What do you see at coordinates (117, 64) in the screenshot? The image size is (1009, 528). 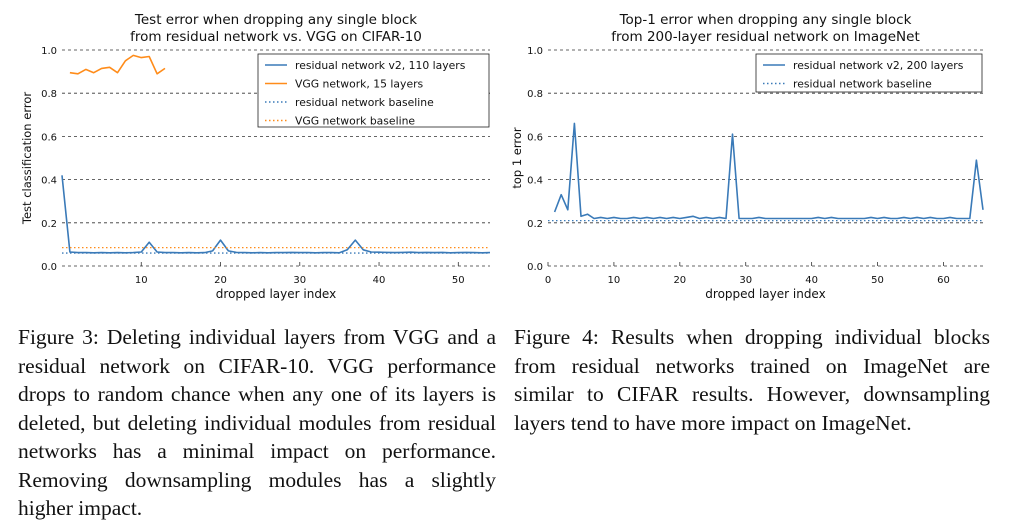 I see `chart1-series-2-line` at bounding box center [117, 64].